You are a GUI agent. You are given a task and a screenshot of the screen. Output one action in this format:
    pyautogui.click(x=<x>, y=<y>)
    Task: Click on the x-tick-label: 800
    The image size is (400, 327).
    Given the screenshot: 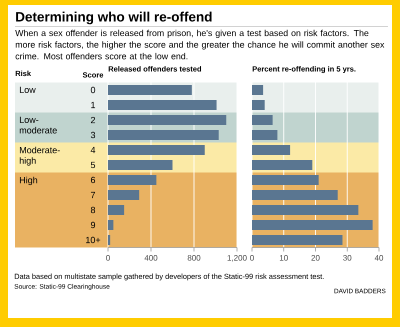 What is the action you would take?
    pyautogui.click(x=194, y=258)
    